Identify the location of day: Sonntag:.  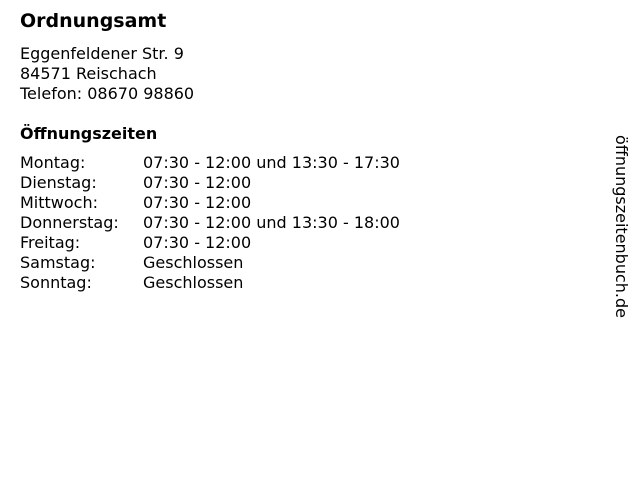
(56, 282).